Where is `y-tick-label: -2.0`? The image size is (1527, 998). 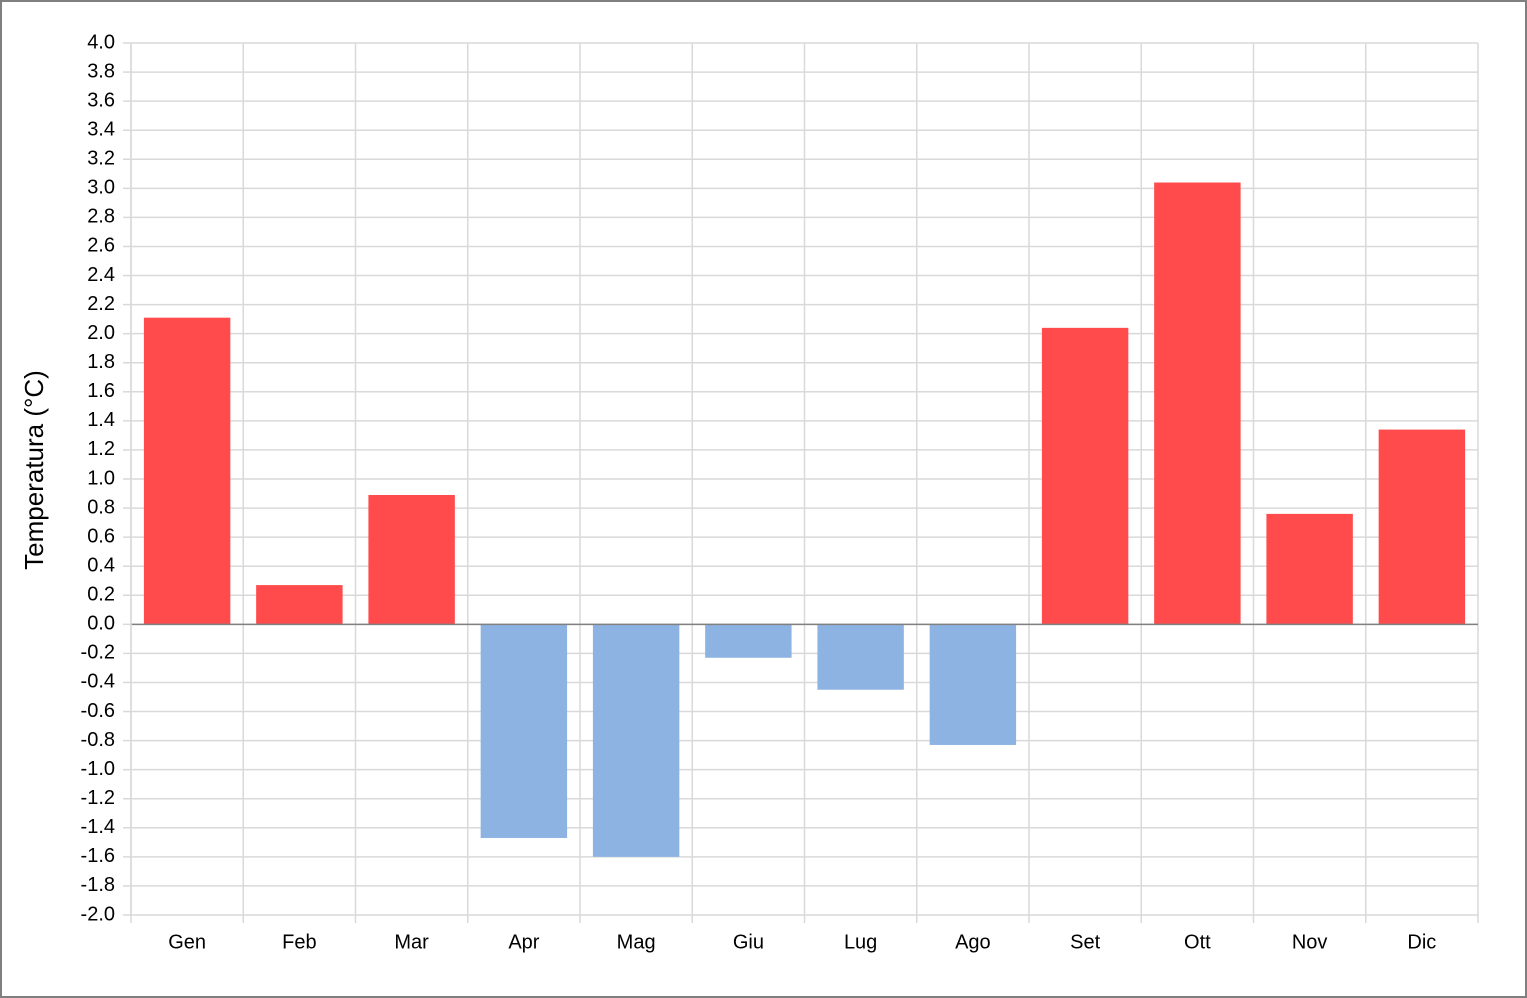
y-tick-label: -2.0 is located at coordinates (98, 914).